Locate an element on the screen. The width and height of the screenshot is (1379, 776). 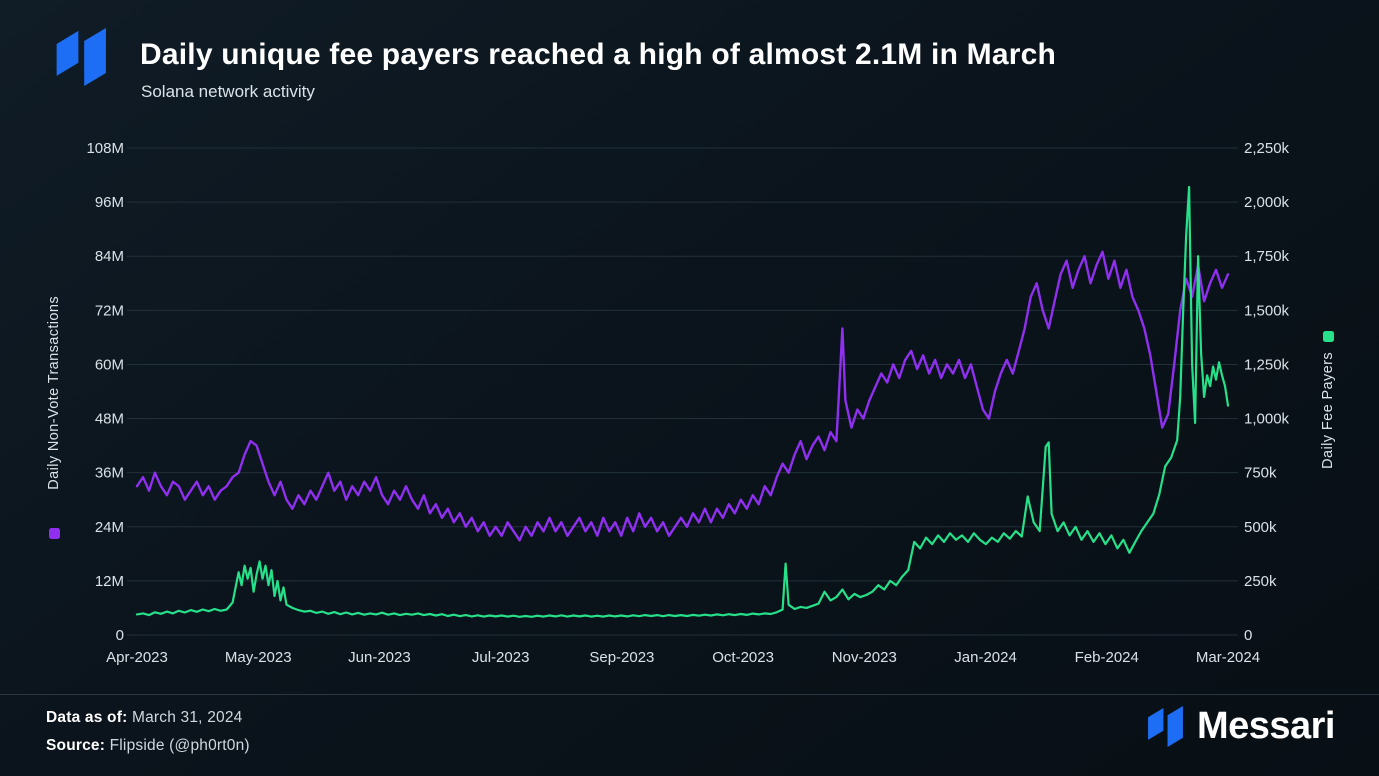
left-axis-tick-label: 0 is located at coordinates (120, 635).